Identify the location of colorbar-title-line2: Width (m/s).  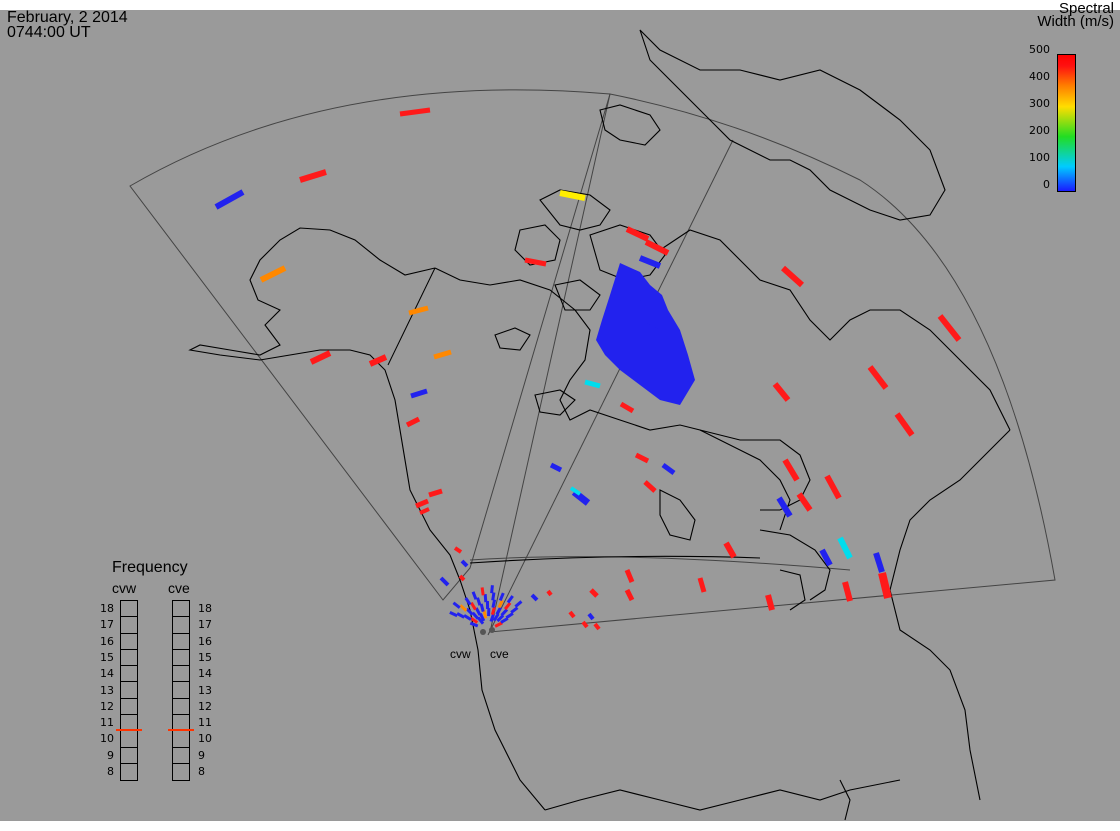
(1075, 21).